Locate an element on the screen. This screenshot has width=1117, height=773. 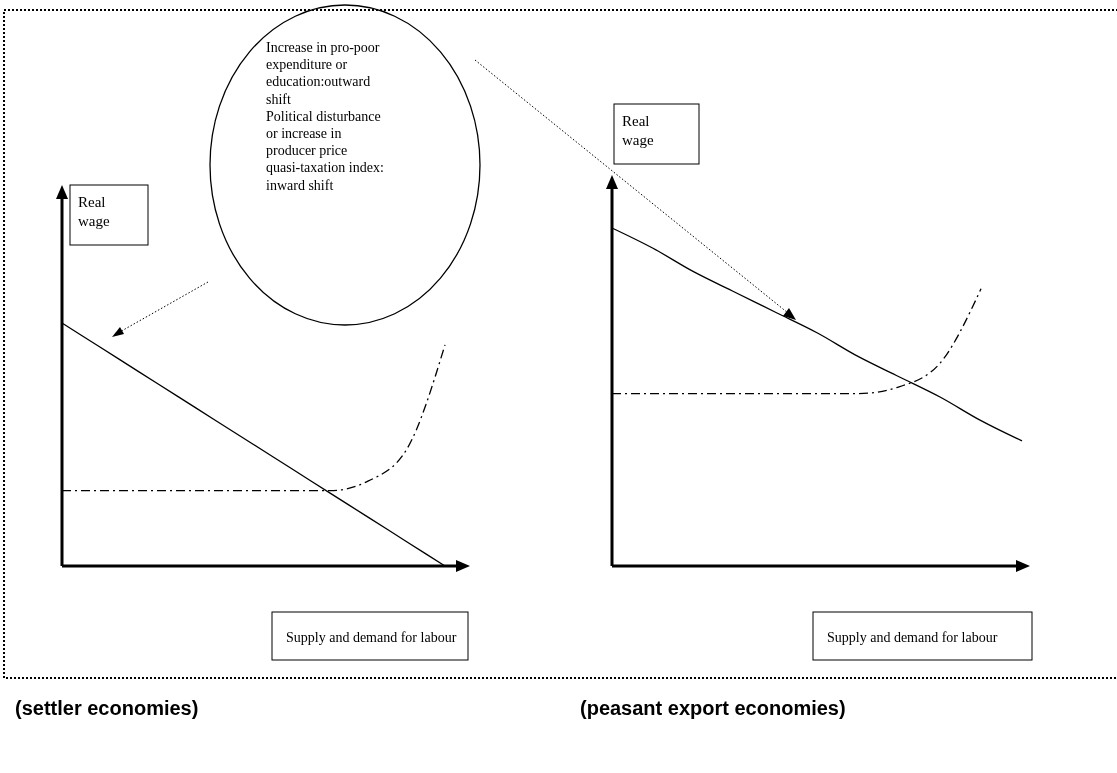
text: Increase in pro-poor expenditure or education:outward shift is located at coordinates (323, 73).